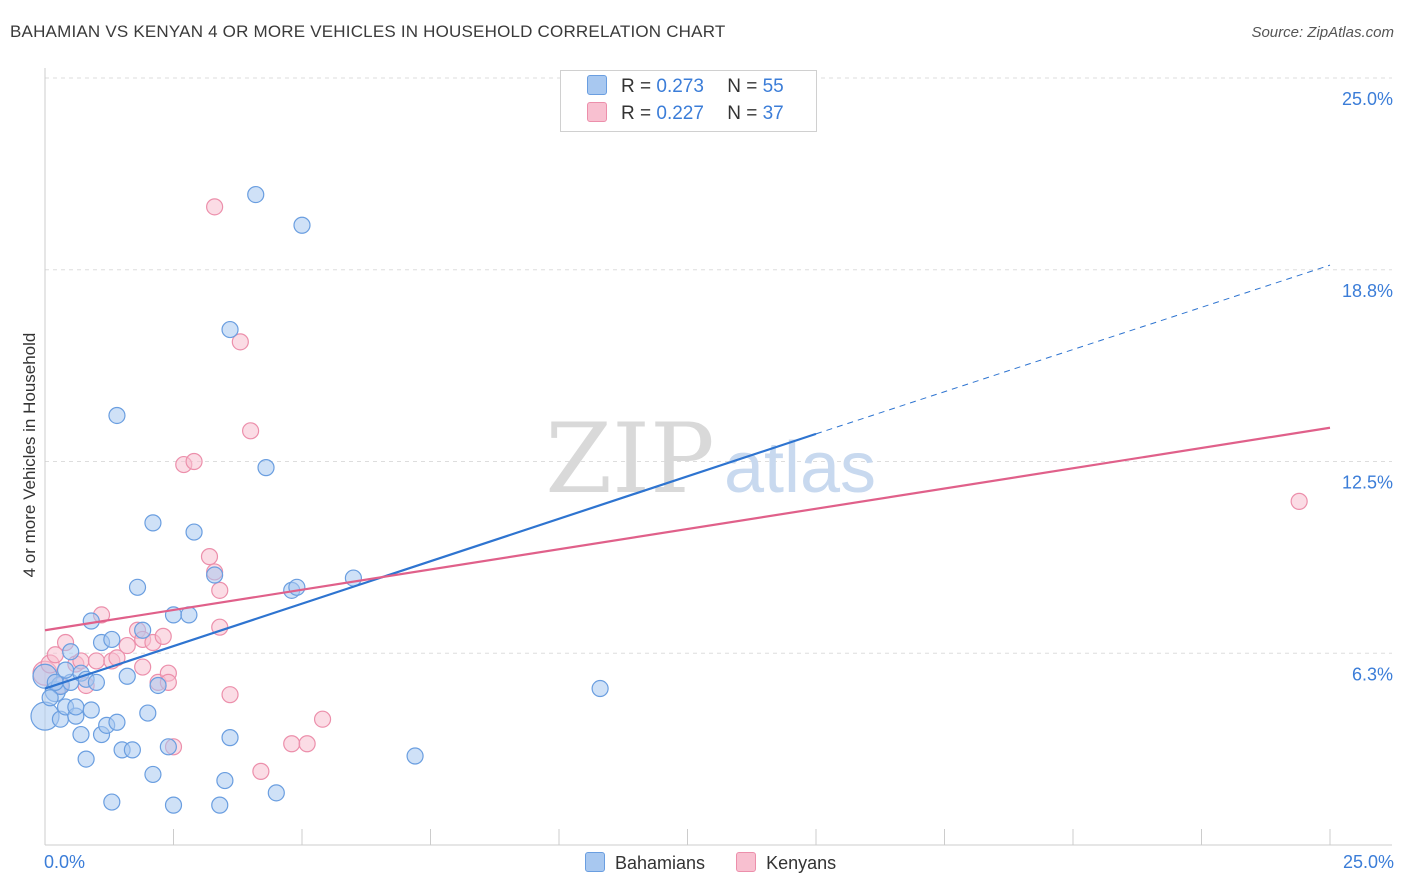 The height and width of the screenshot is (892, 1406). What do you see at coordinates (746, 862) in the screenshot?
I see `kenyans-legend-swatch` at bounding box center [746, 862].